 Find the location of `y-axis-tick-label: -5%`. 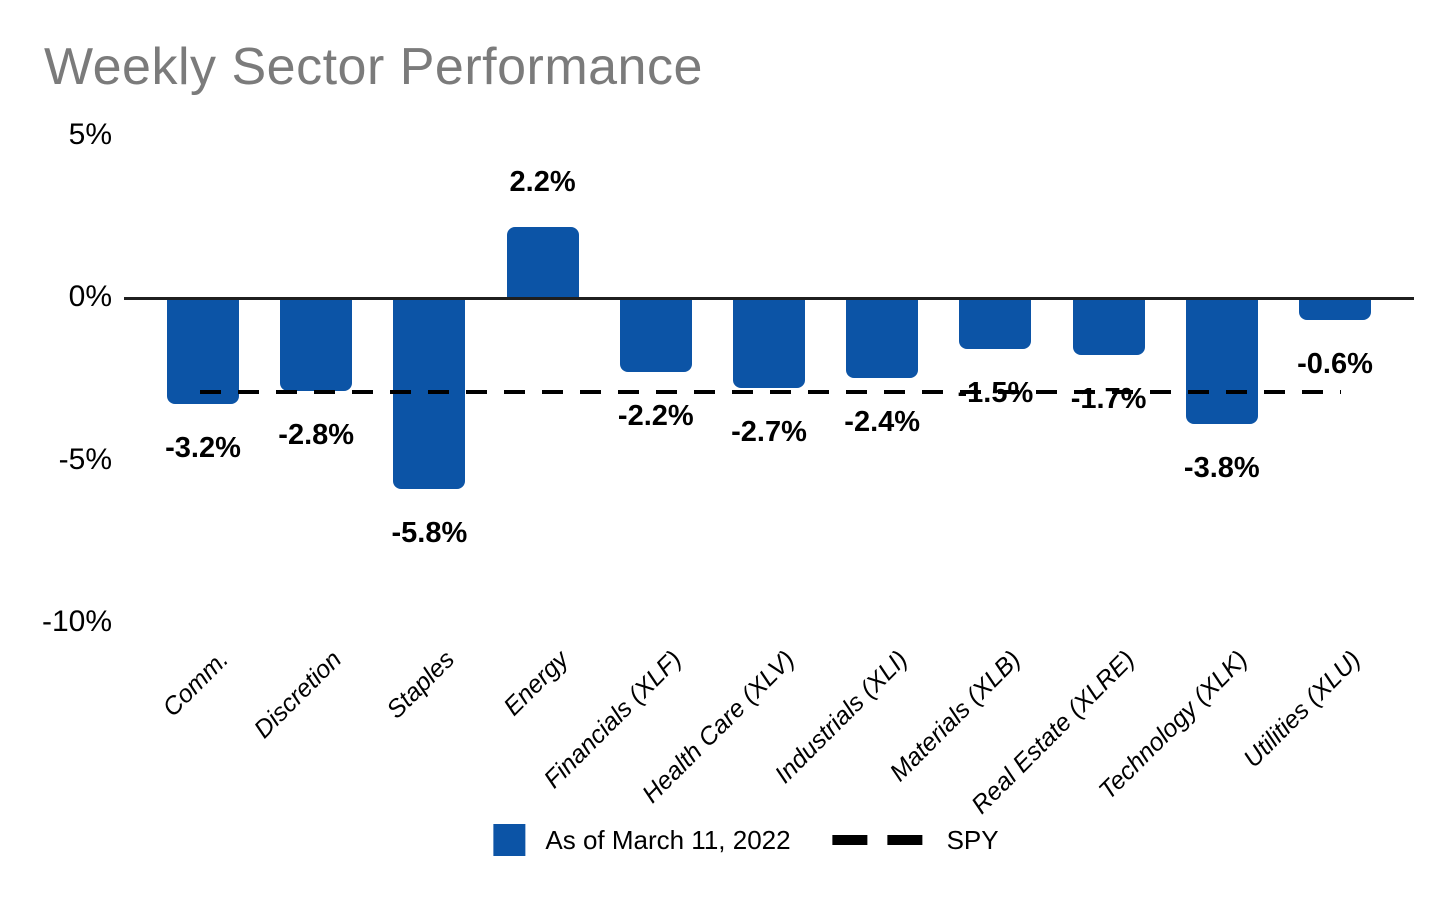

y-axis-tick-label: -5% is located at coordinates (85, 459).